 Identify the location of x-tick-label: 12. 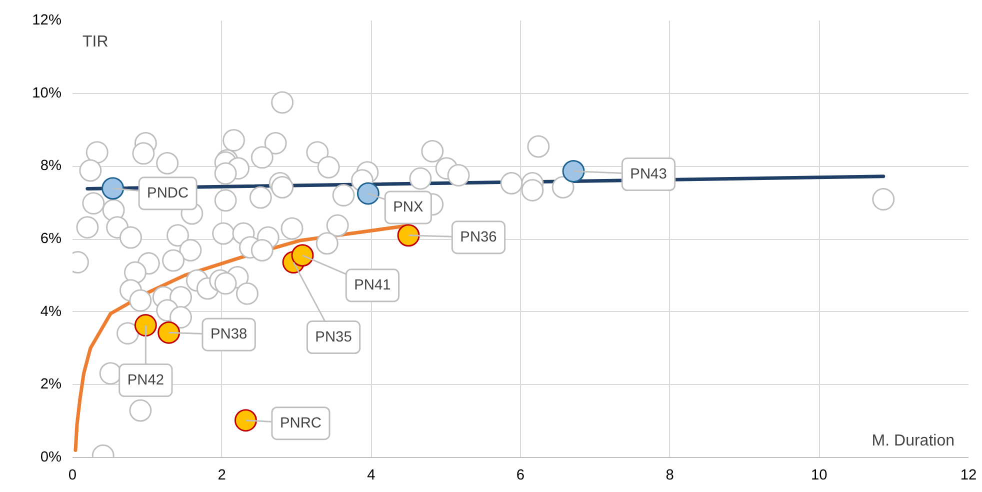
(968, 476).